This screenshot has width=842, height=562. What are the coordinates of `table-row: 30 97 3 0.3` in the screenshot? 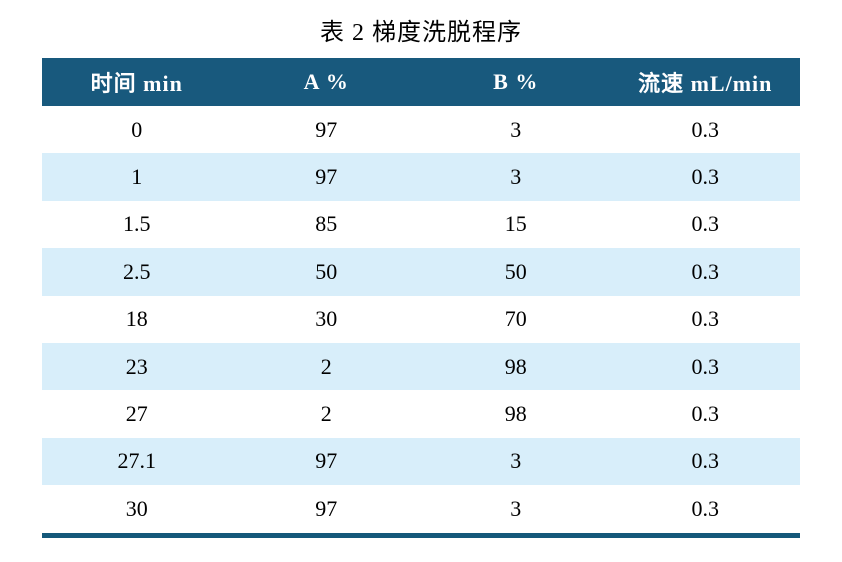 It's located at (421, 510).